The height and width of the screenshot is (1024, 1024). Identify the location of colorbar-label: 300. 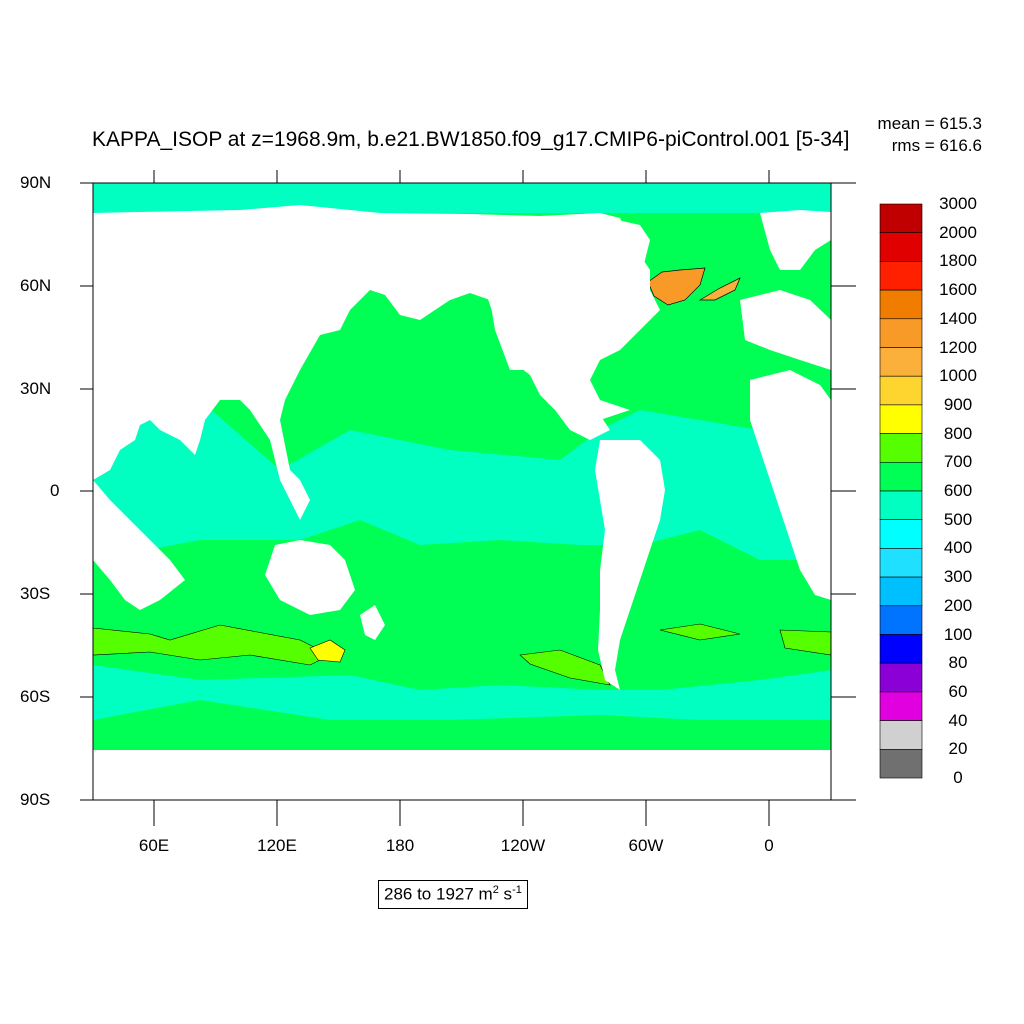
(958, 577).